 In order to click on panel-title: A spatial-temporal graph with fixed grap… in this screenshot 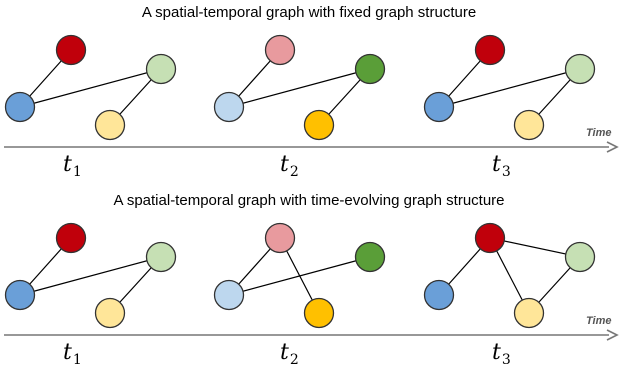, I will do `click(309, 12)`.